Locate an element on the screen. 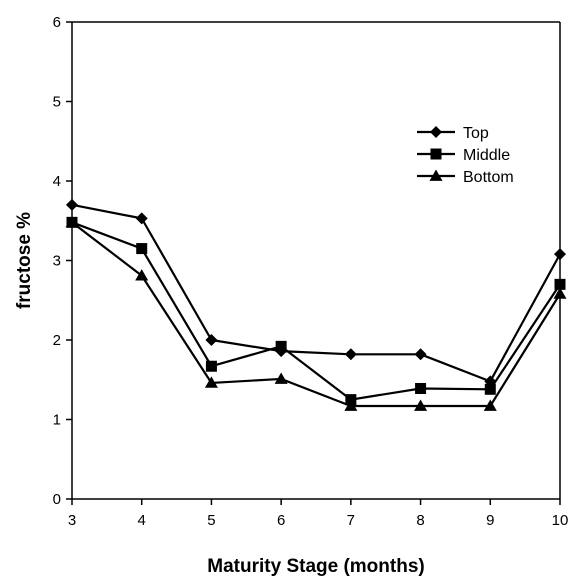  legend-marker-top is located at coordinates (436, 132).